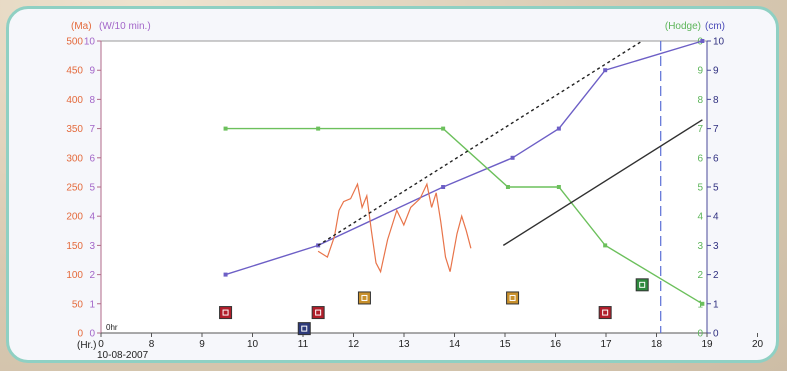 This screenshot has height=371, width=787. I want to click on x-tick-label: 10, so click(253, 344).